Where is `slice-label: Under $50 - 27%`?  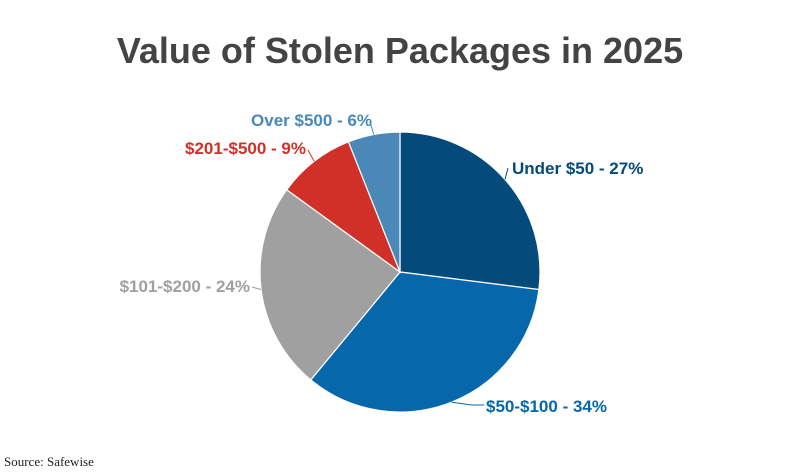
slice-label: Under $50 - 27% is located at coordinates (577, 168).